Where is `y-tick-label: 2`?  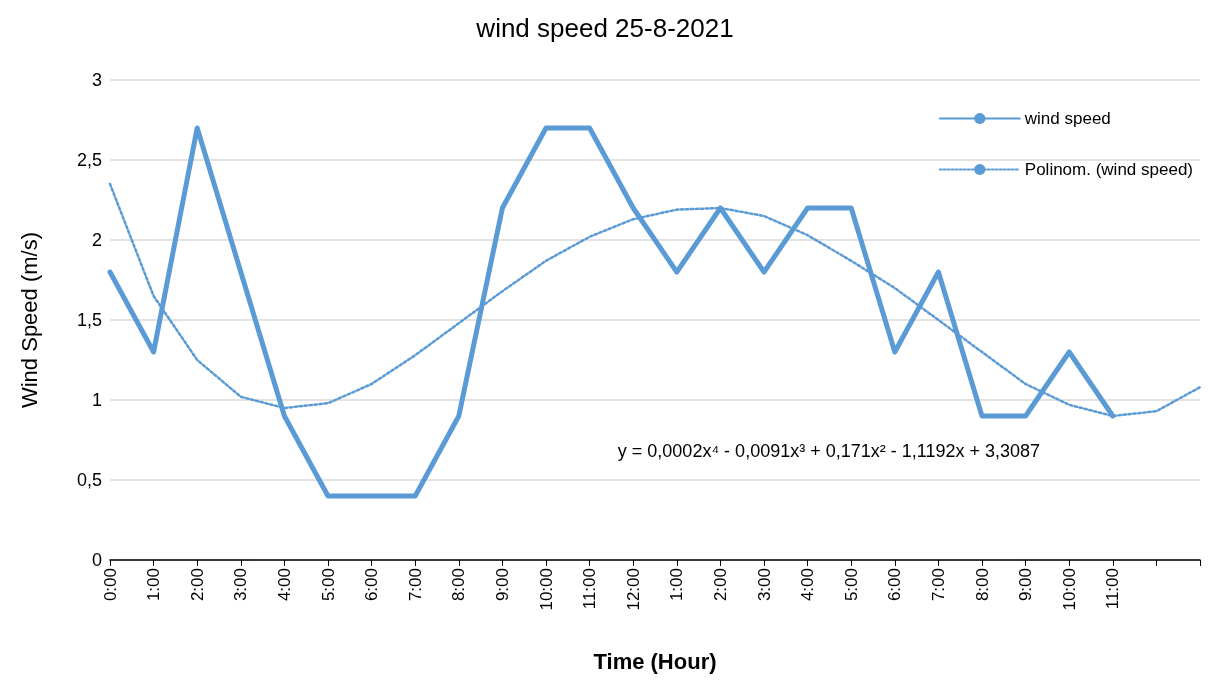
y-tick-label: 2 is located at coordinates (96, 240).